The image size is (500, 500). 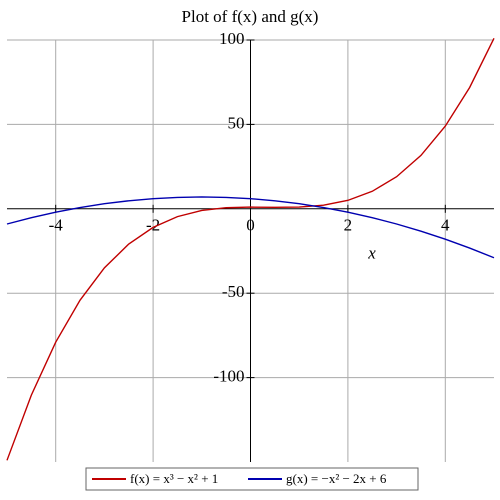 I want to click on y-tick-label: -50, so click(x=233, y=291).